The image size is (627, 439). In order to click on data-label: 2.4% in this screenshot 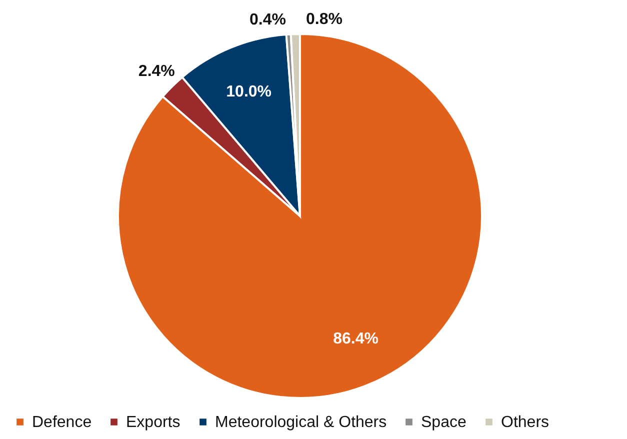, I will do `click(156, 71)`.